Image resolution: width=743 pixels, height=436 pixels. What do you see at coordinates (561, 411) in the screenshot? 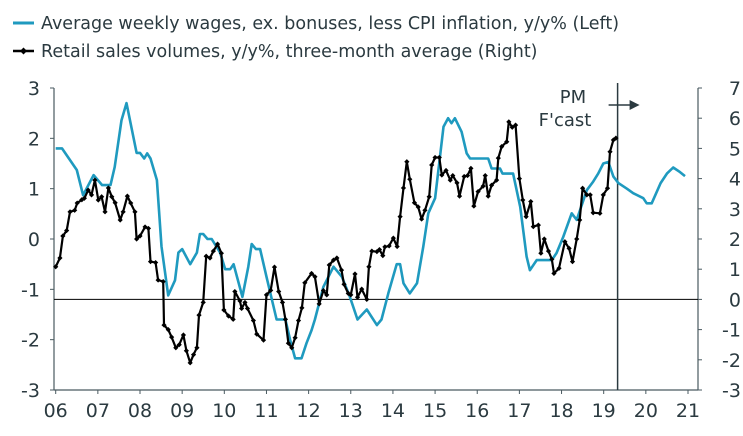
I see `x-tick-label: 18` at bounding box center [561, 411].